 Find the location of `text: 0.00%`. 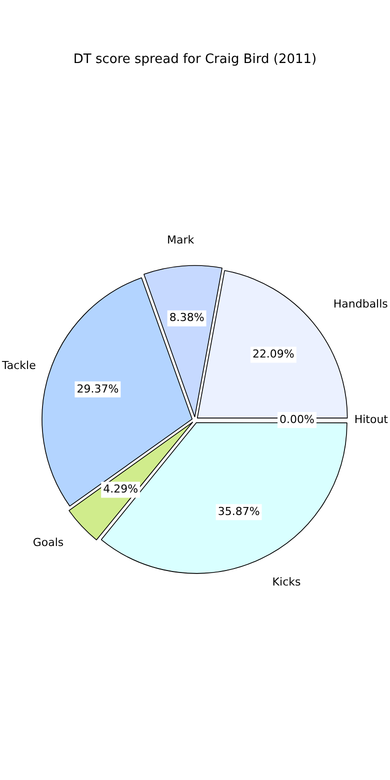

text: 0.00% is located at coordinates (297, 419).